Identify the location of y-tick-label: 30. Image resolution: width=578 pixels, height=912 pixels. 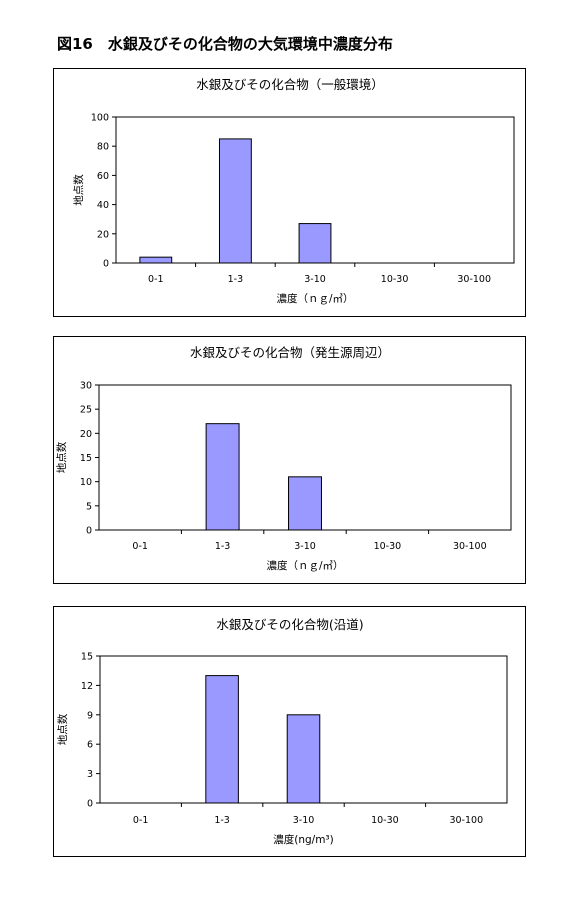
(86, 386).